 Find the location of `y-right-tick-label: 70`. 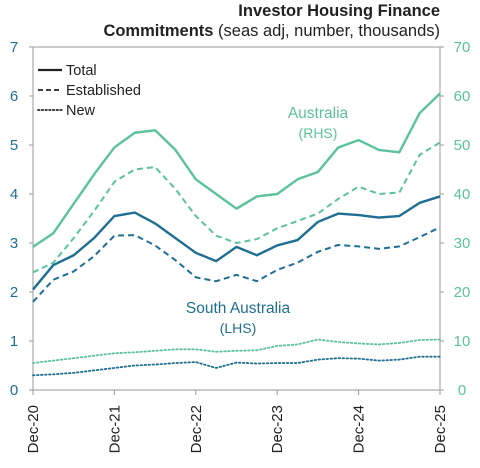

y-right-tick-label: 70 is located at coordinates (462, 47).